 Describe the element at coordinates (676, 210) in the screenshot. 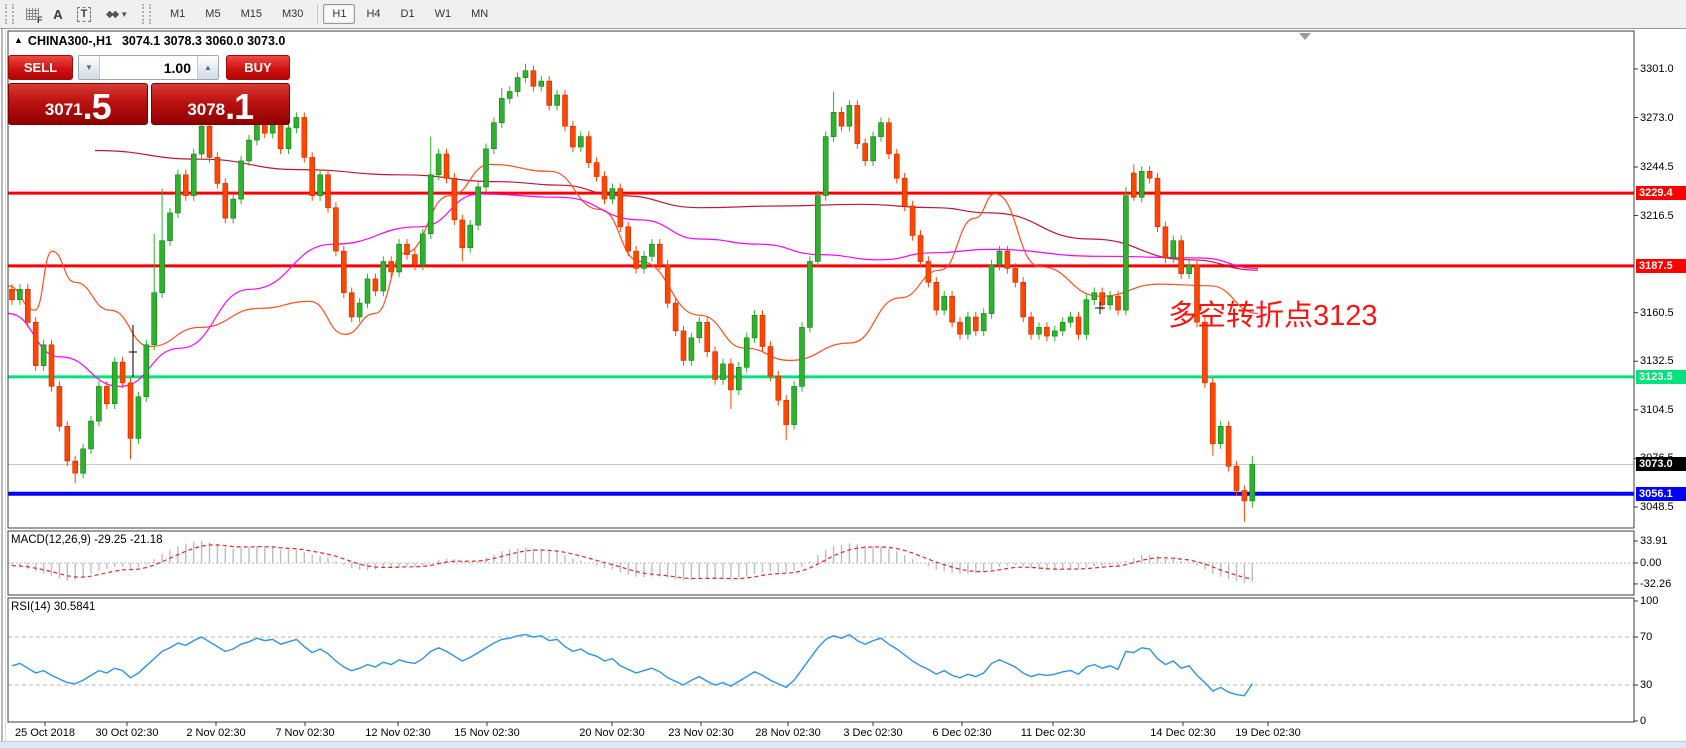

I see `ma-slow-crimson` at that location.